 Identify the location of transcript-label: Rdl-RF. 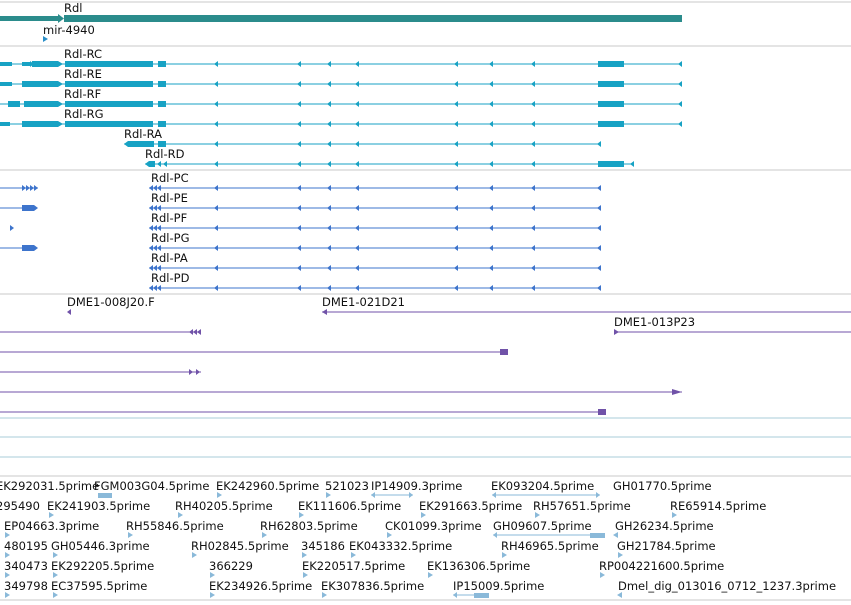
(82, 94).